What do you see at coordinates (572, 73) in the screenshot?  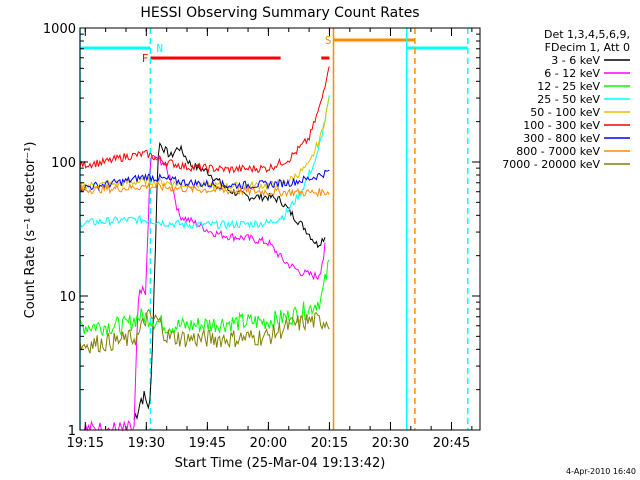 I see `legend-label: 6 - 12 keV` at bounding box center [572, 73].